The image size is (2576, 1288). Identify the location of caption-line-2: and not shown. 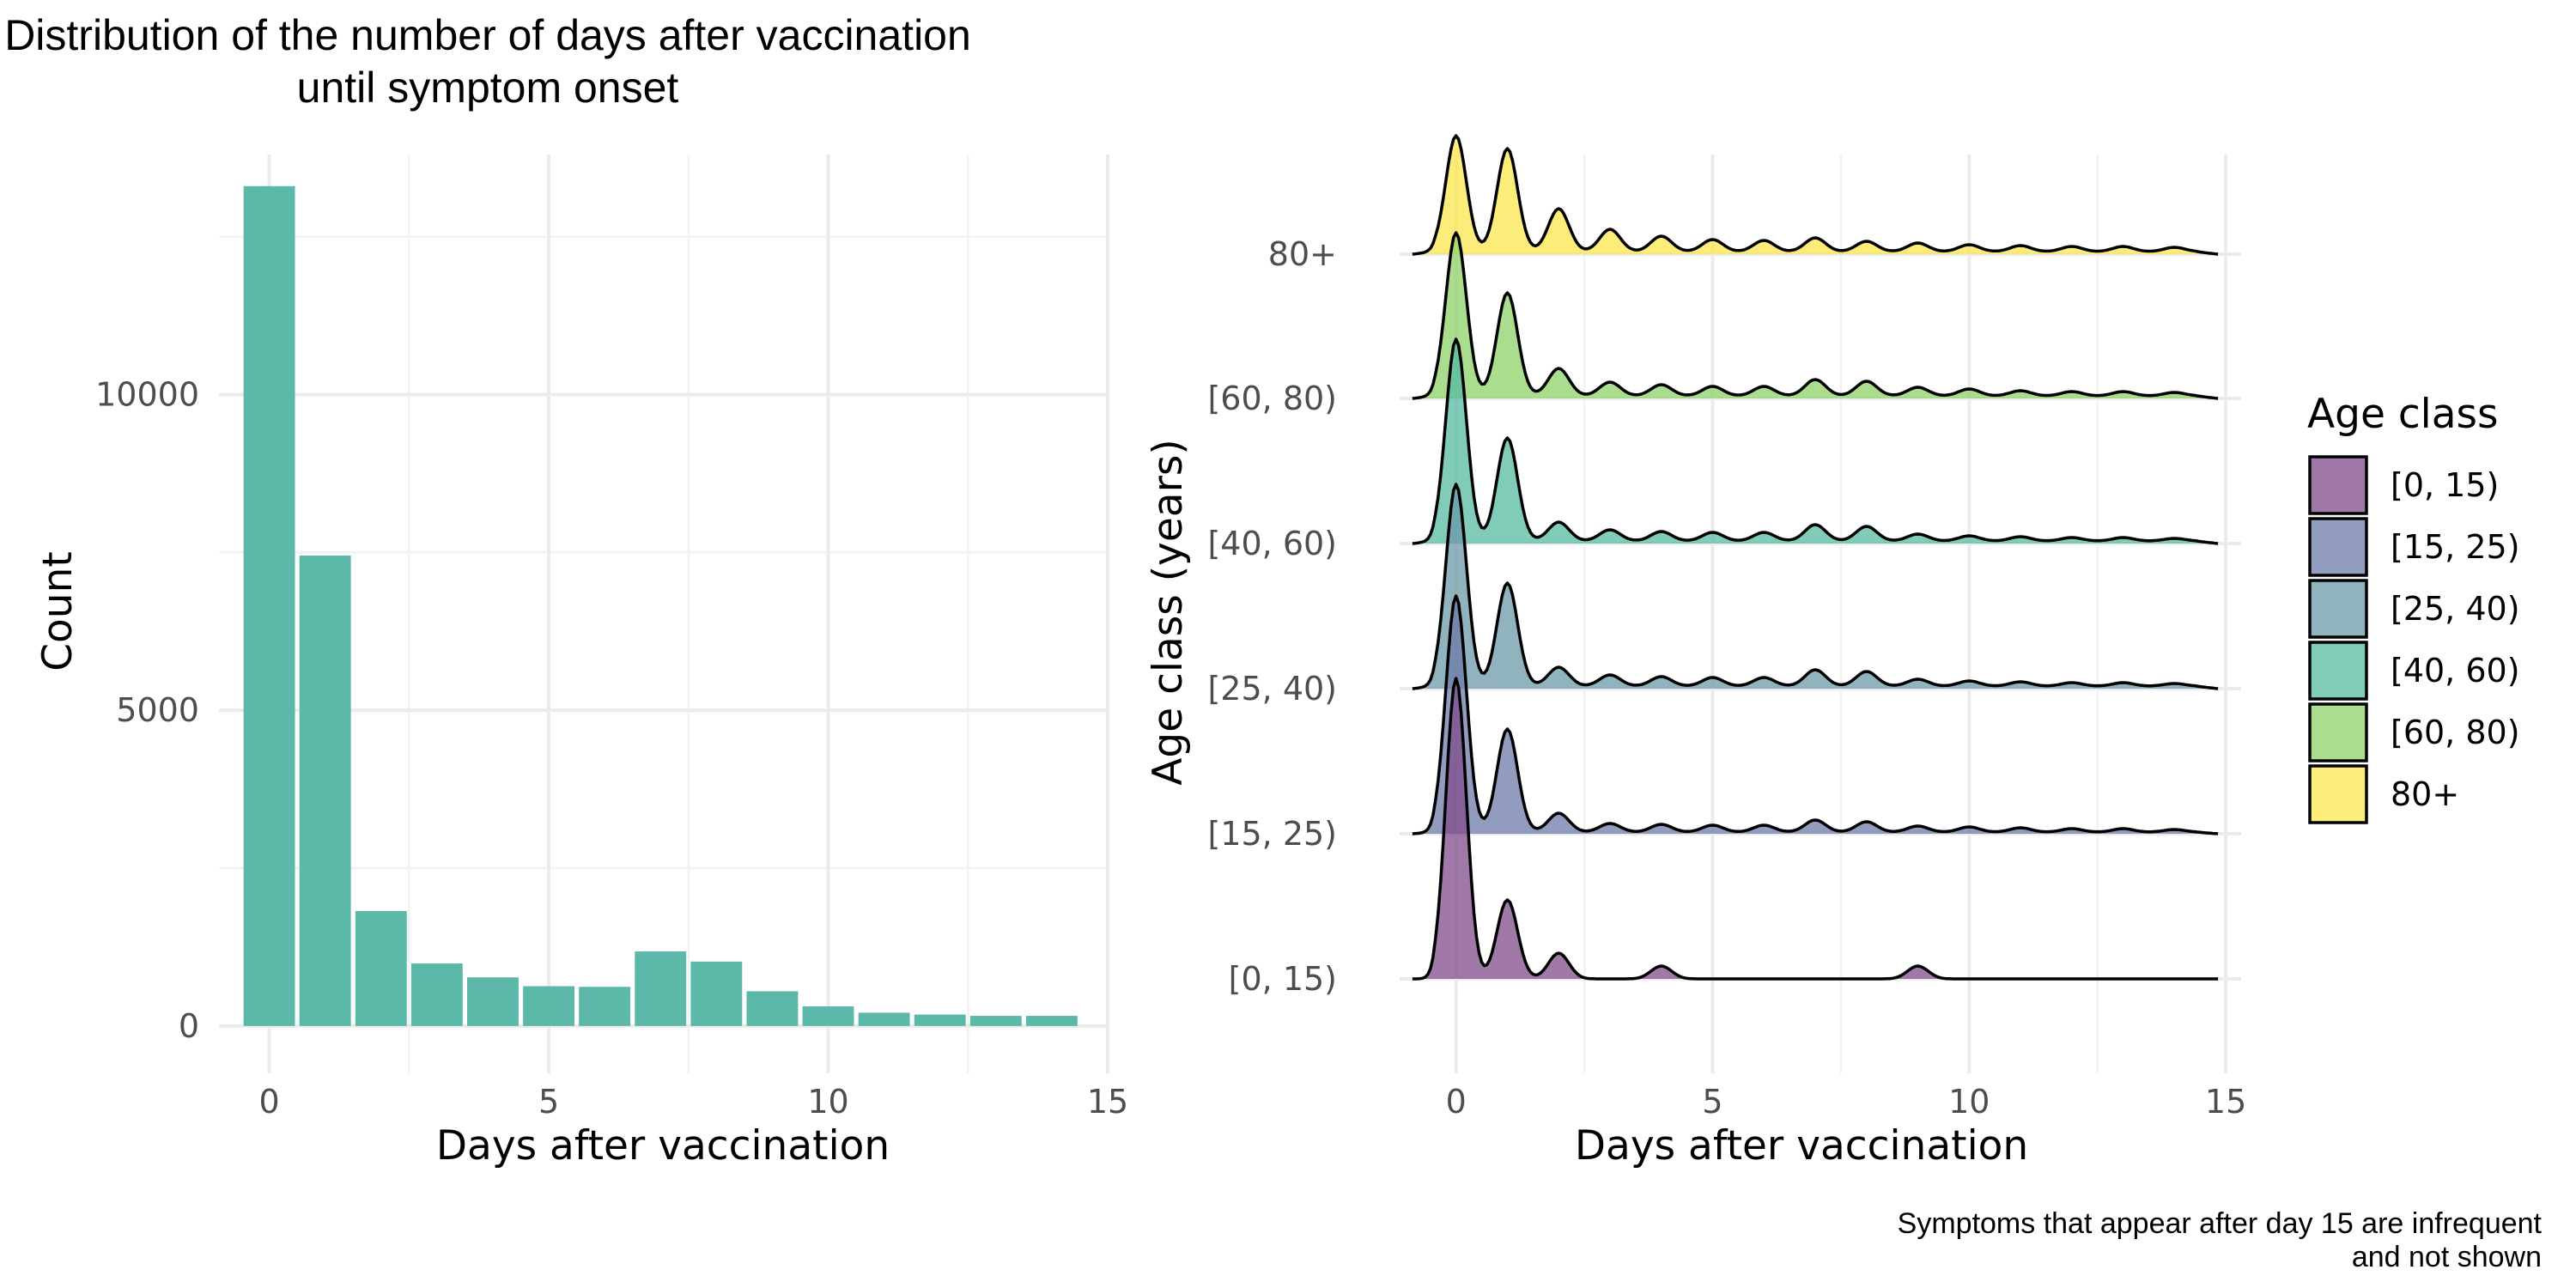
(2447, 1257).